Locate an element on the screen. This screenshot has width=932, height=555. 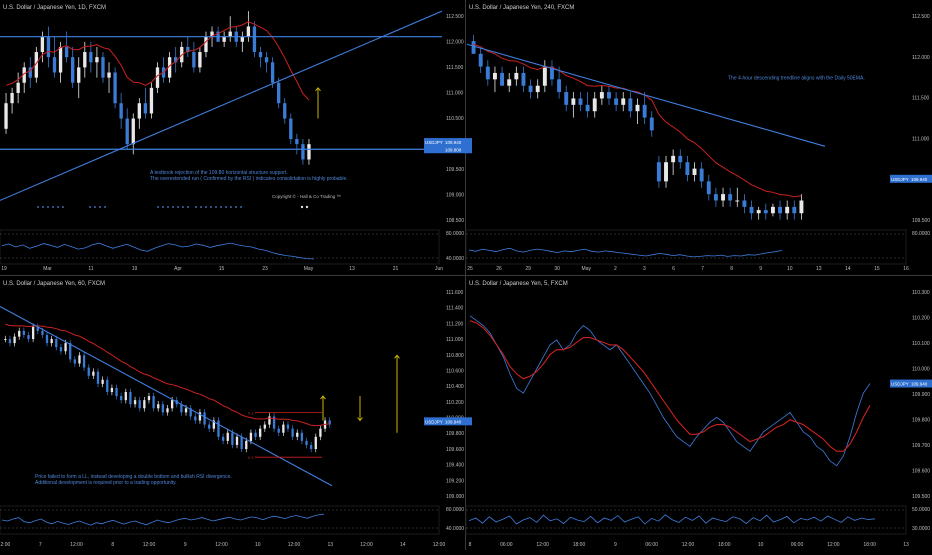
y-tick-label: 109.000 is located at coordinates (455, 497).